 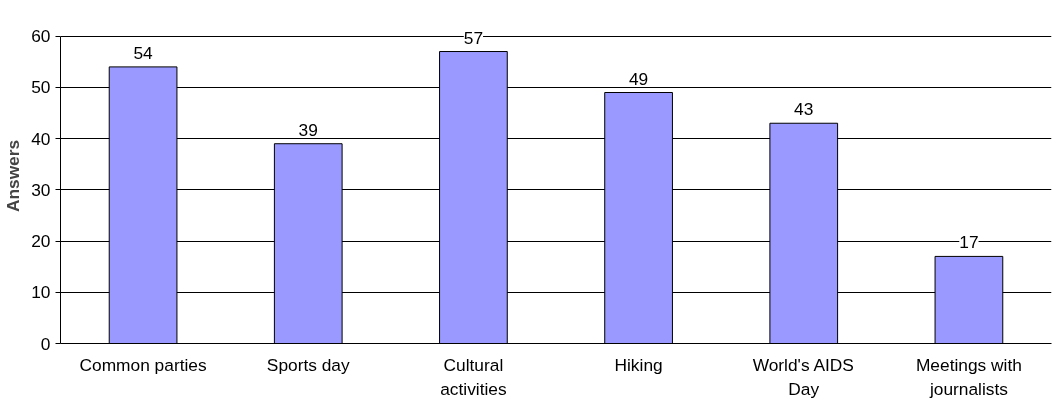 I want to click on y-tick-label: 0, so click(x=45, y=343).